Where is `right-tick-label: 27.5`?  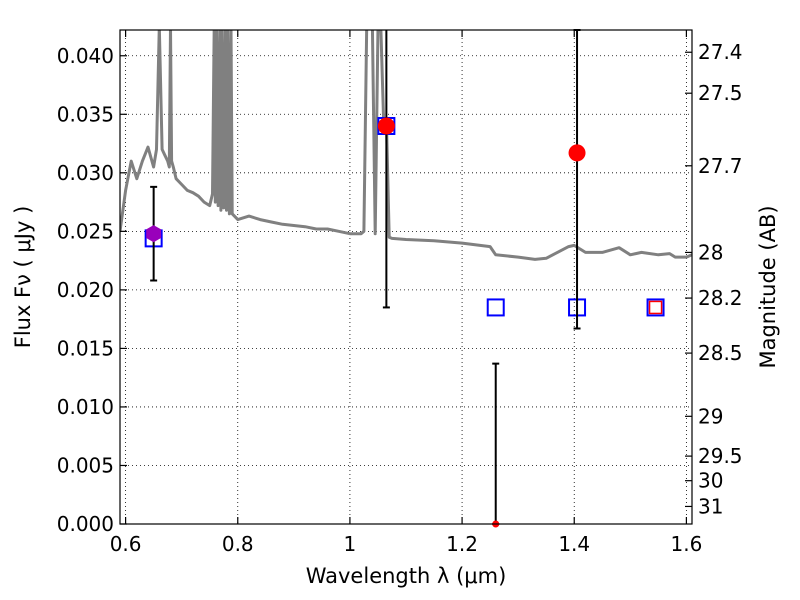
right-tick-label: 27.5 is located at coordinates (720, 93).